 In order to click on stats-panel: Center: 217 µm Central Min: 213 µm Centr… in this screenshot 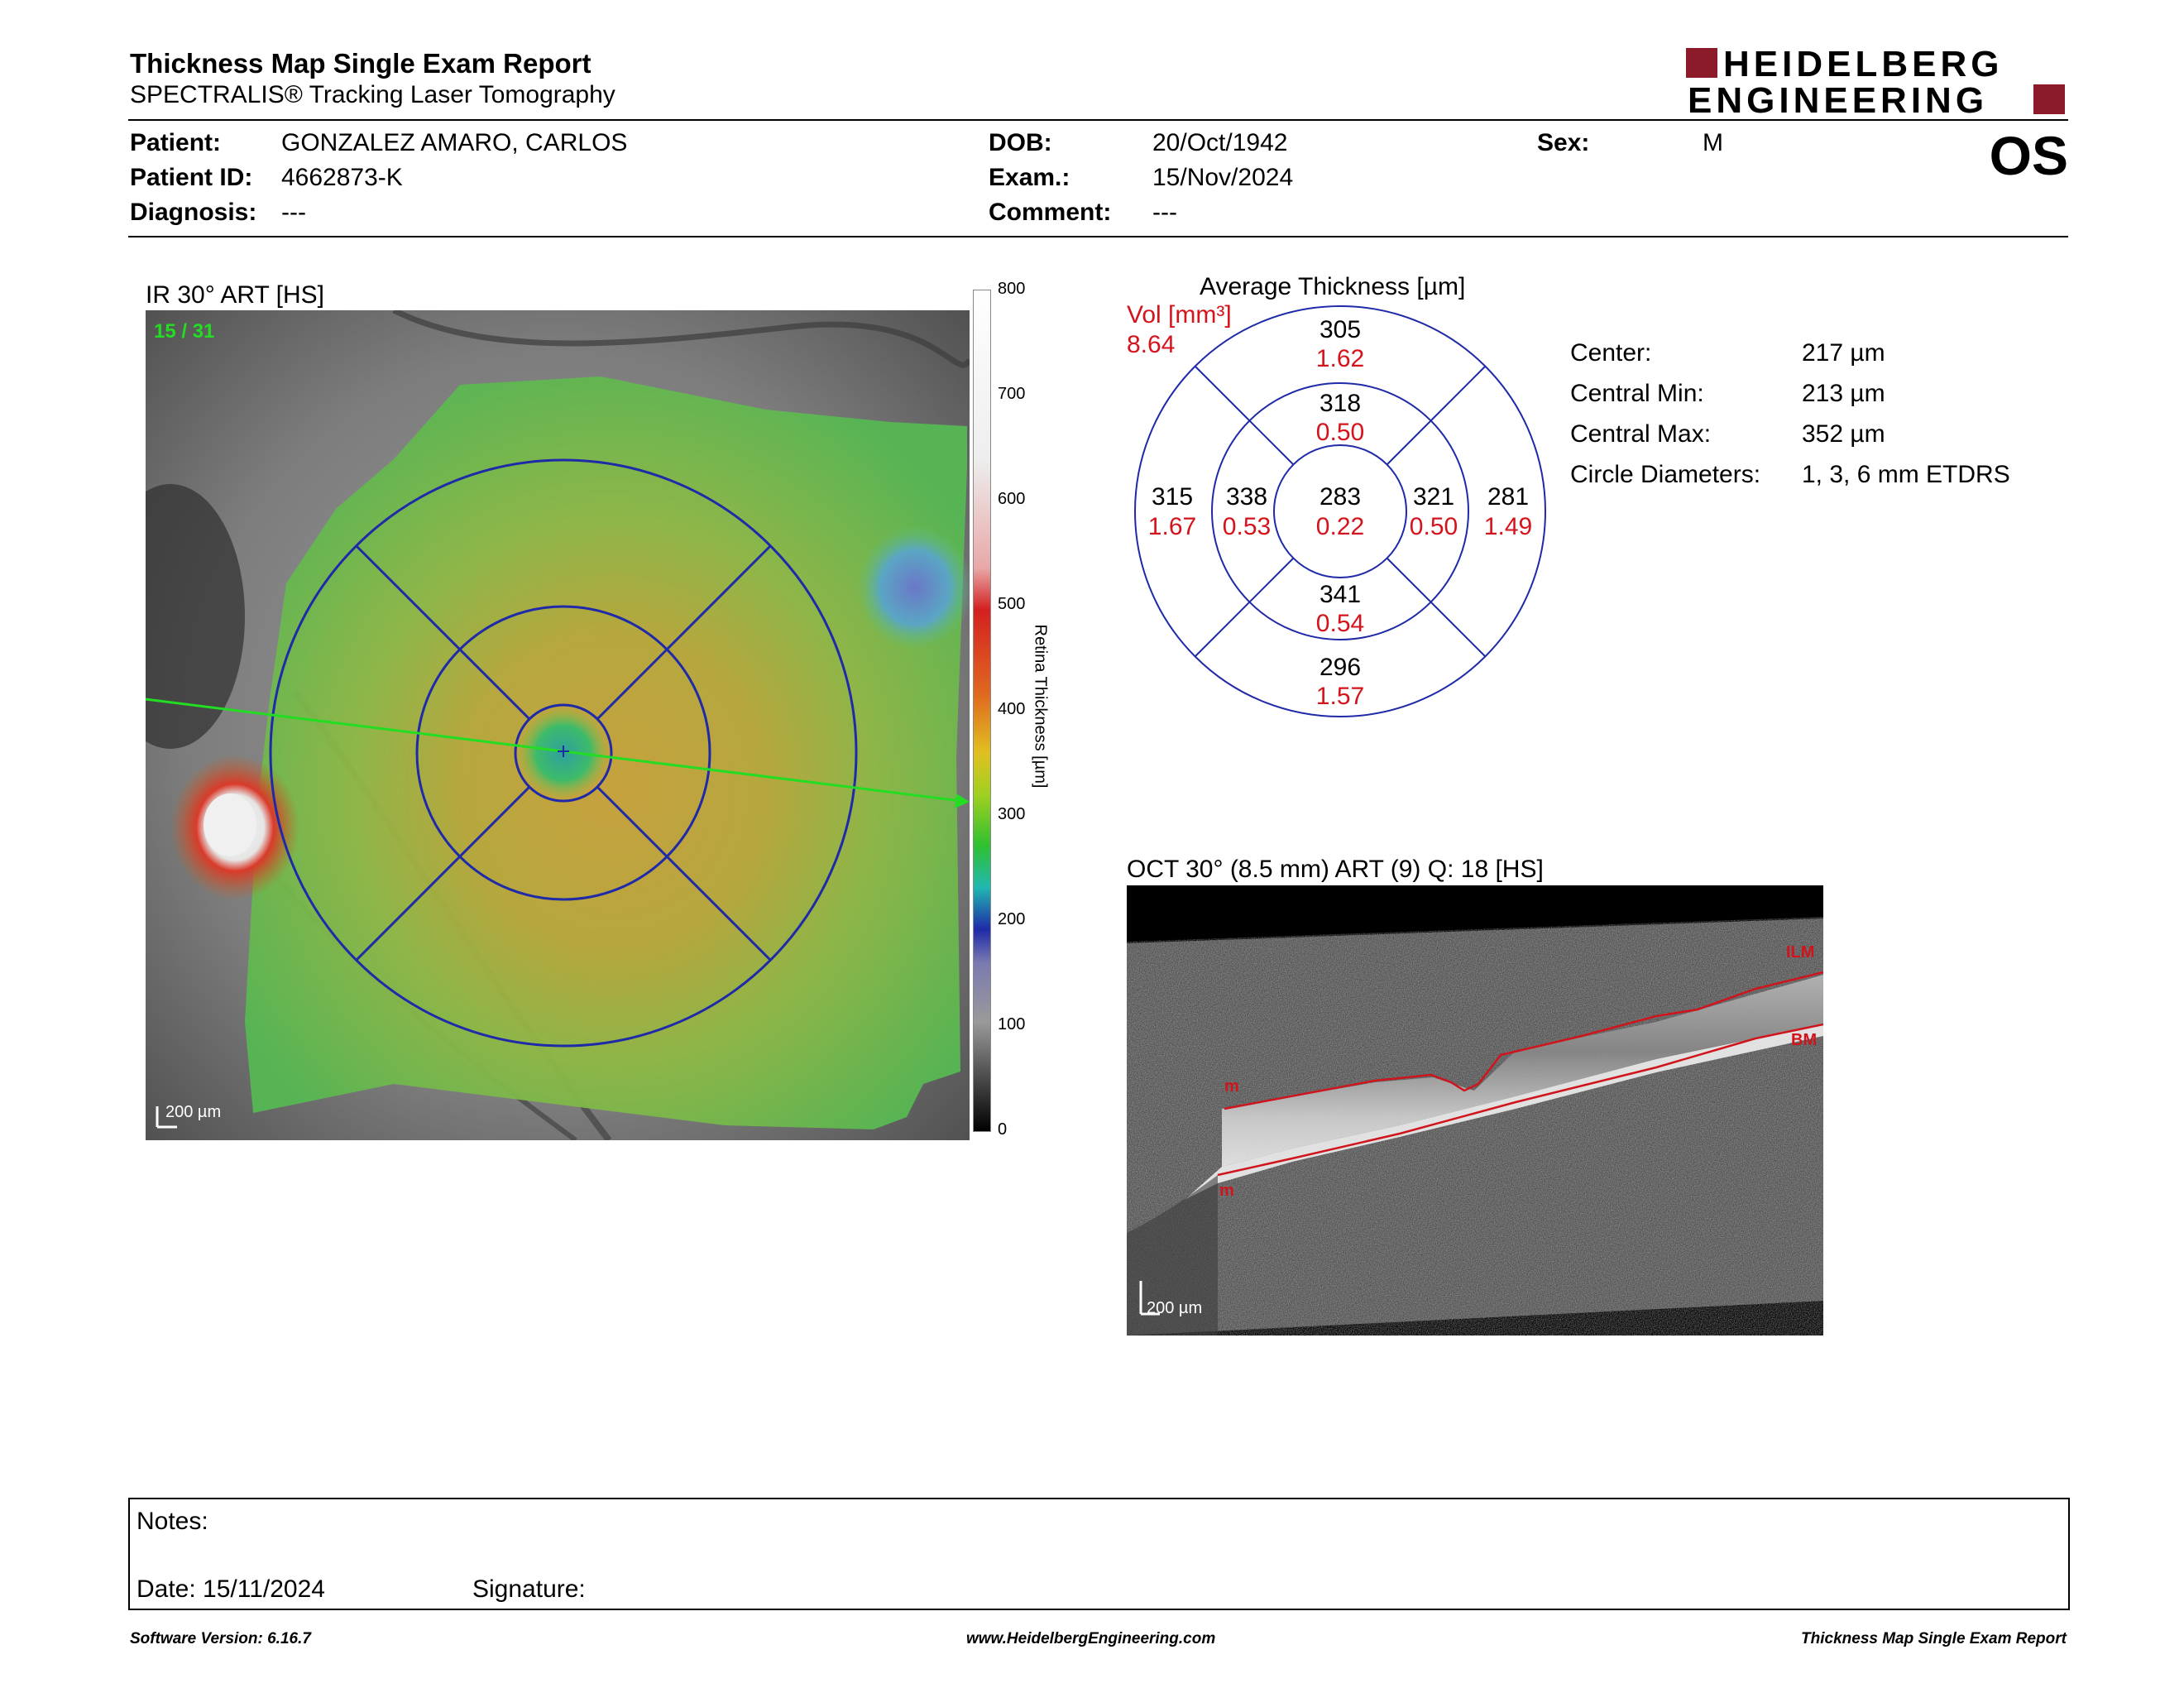, I will do `click(1818, 422)`.